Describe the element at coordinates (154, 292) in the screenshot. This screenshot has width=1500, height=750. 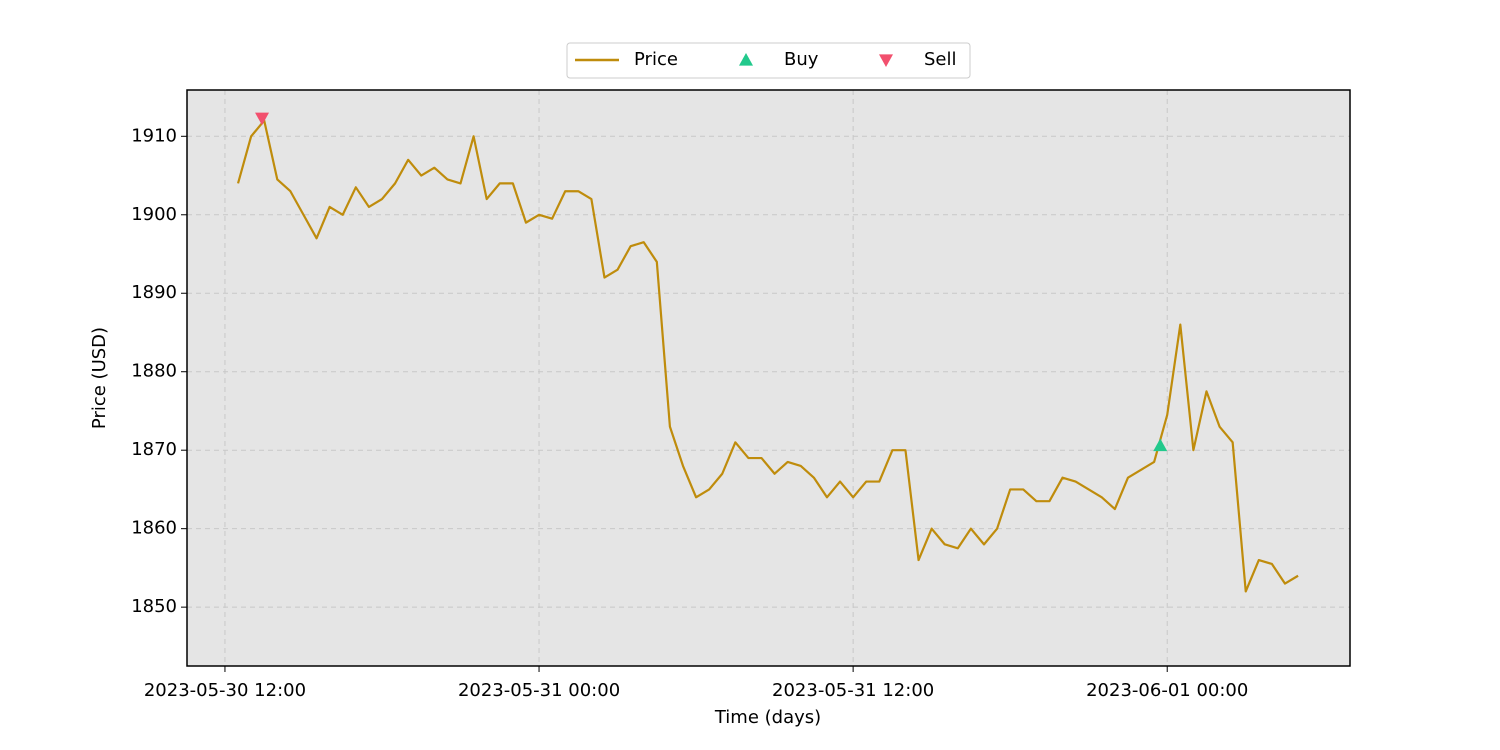
I see `y-tick-label: 1890` at that location.